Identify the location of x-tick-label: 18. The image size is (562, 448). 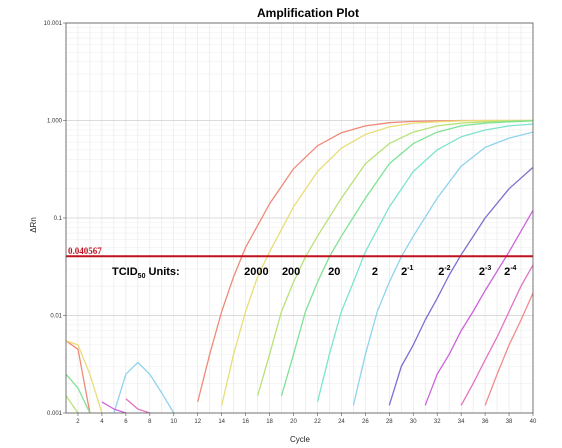
(269, 422).